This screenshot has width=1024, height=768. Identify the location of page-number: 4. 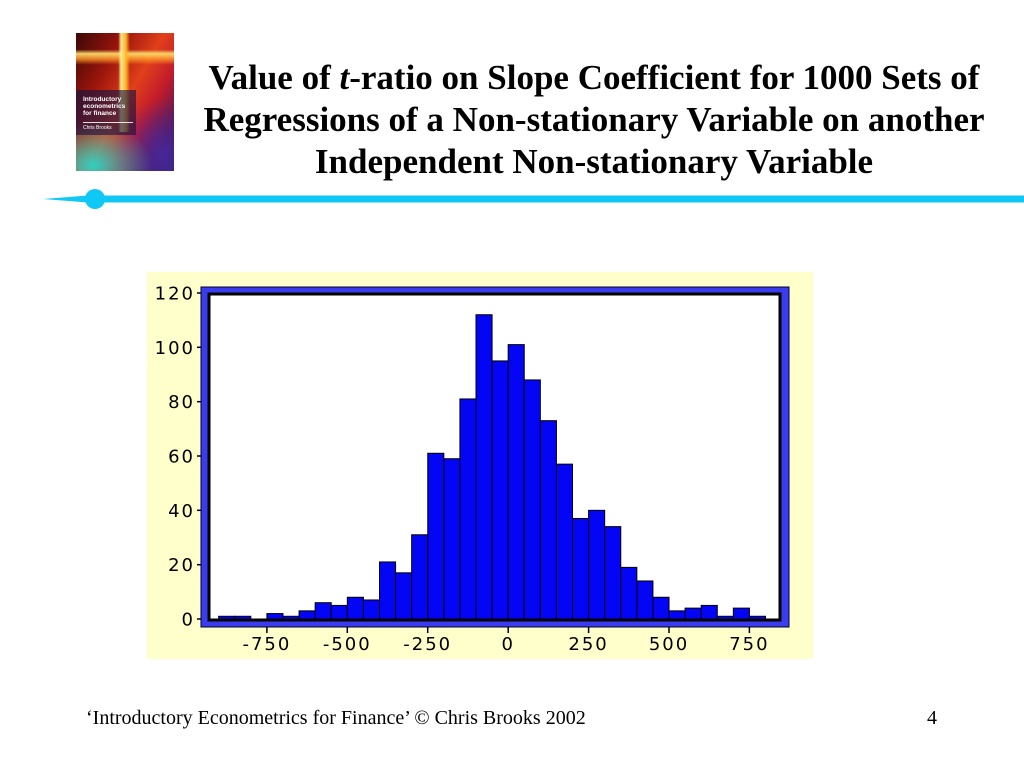
(932, 718).